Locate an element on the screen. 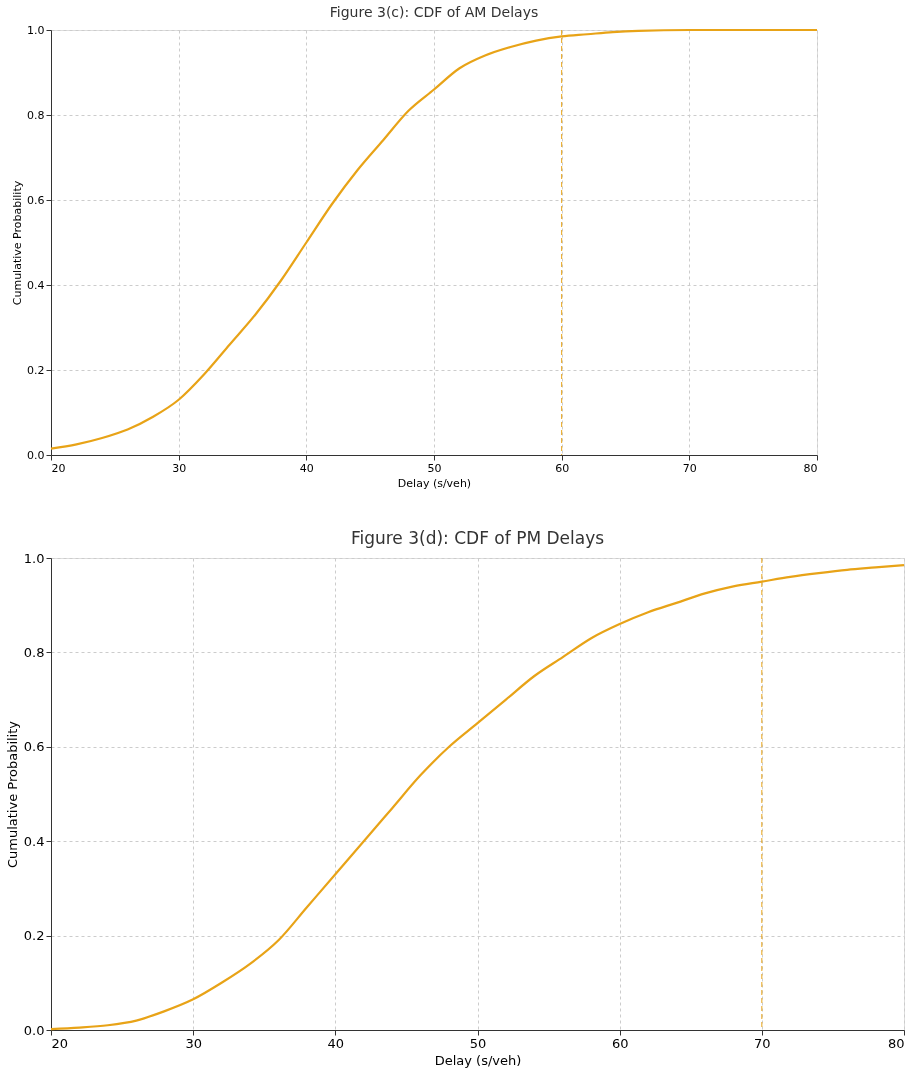 The height and width of the screenshot is (1092, 923). chart-title: Figure 3(c): CDF of AM Delays is located at coordinates (434, 12).